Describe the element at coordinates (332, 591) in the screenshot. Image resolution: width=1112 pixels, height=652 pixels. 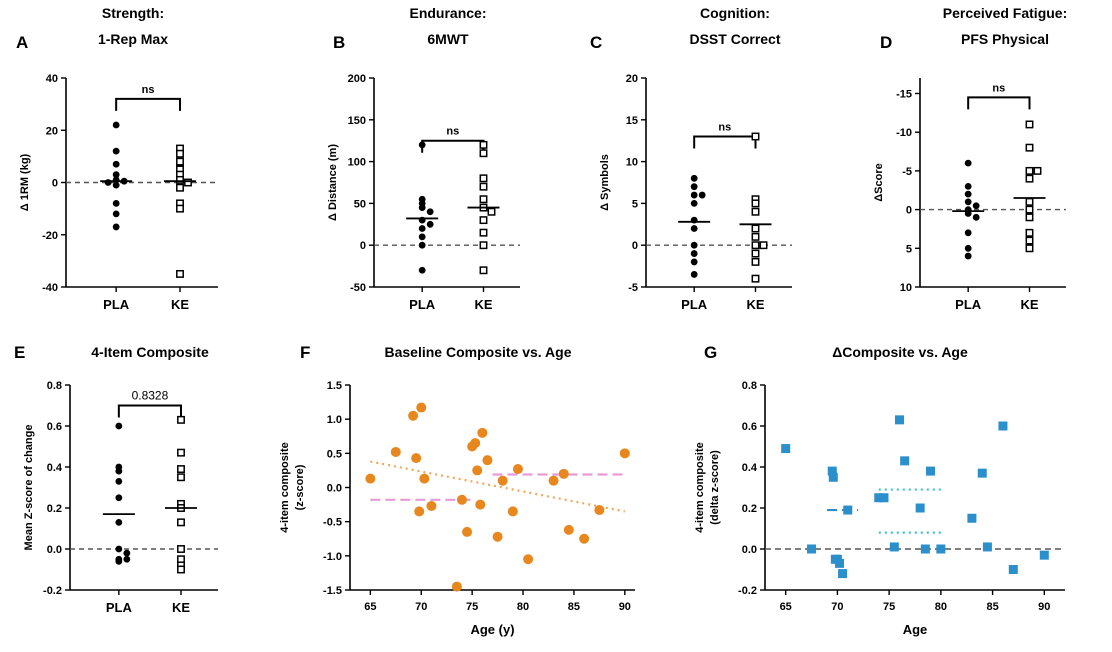
I see `y-tick-label: -1.5` at that location.